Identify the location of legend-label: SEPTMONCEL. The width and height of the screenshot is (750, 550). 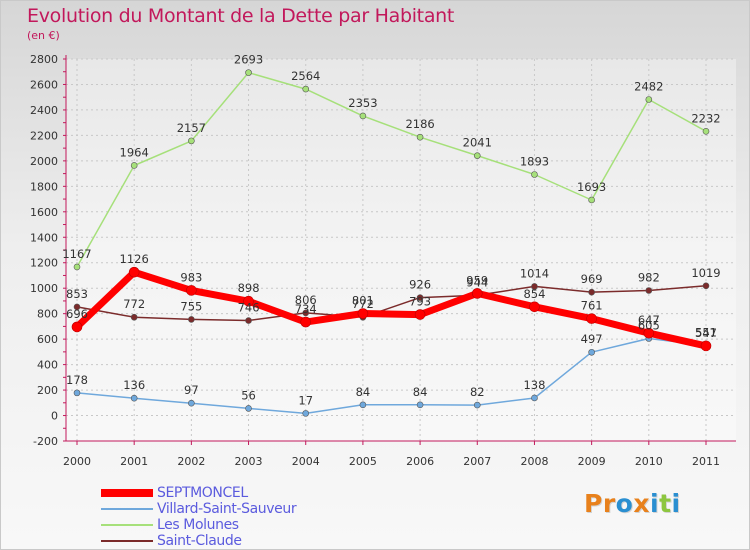
(202, 493).